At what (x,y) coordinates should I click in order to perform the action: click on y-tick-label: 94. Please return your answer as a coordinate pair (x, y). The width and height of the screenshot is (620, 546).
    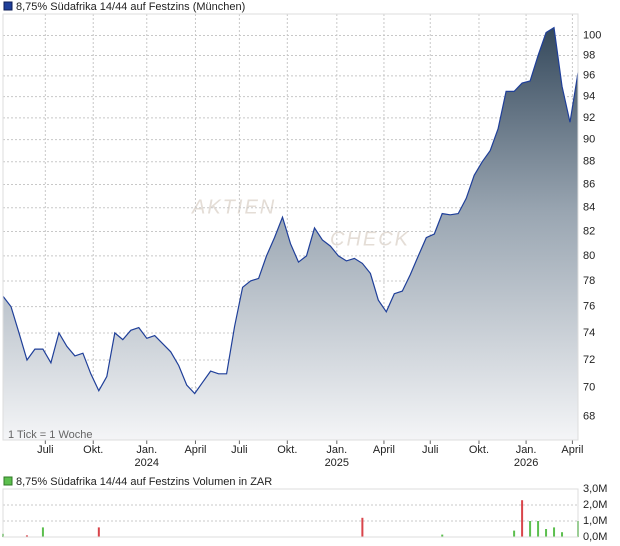
    Looking at the image, I should click on (589, 97).